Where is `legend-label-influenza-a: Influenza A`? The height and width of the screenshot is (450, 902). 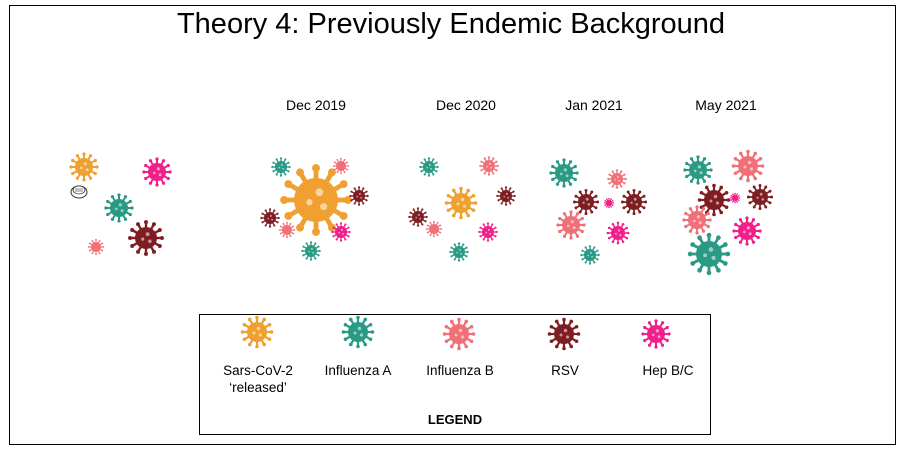 legend-label-influenza-a: Influenza A is located at coordinates (358, 370).